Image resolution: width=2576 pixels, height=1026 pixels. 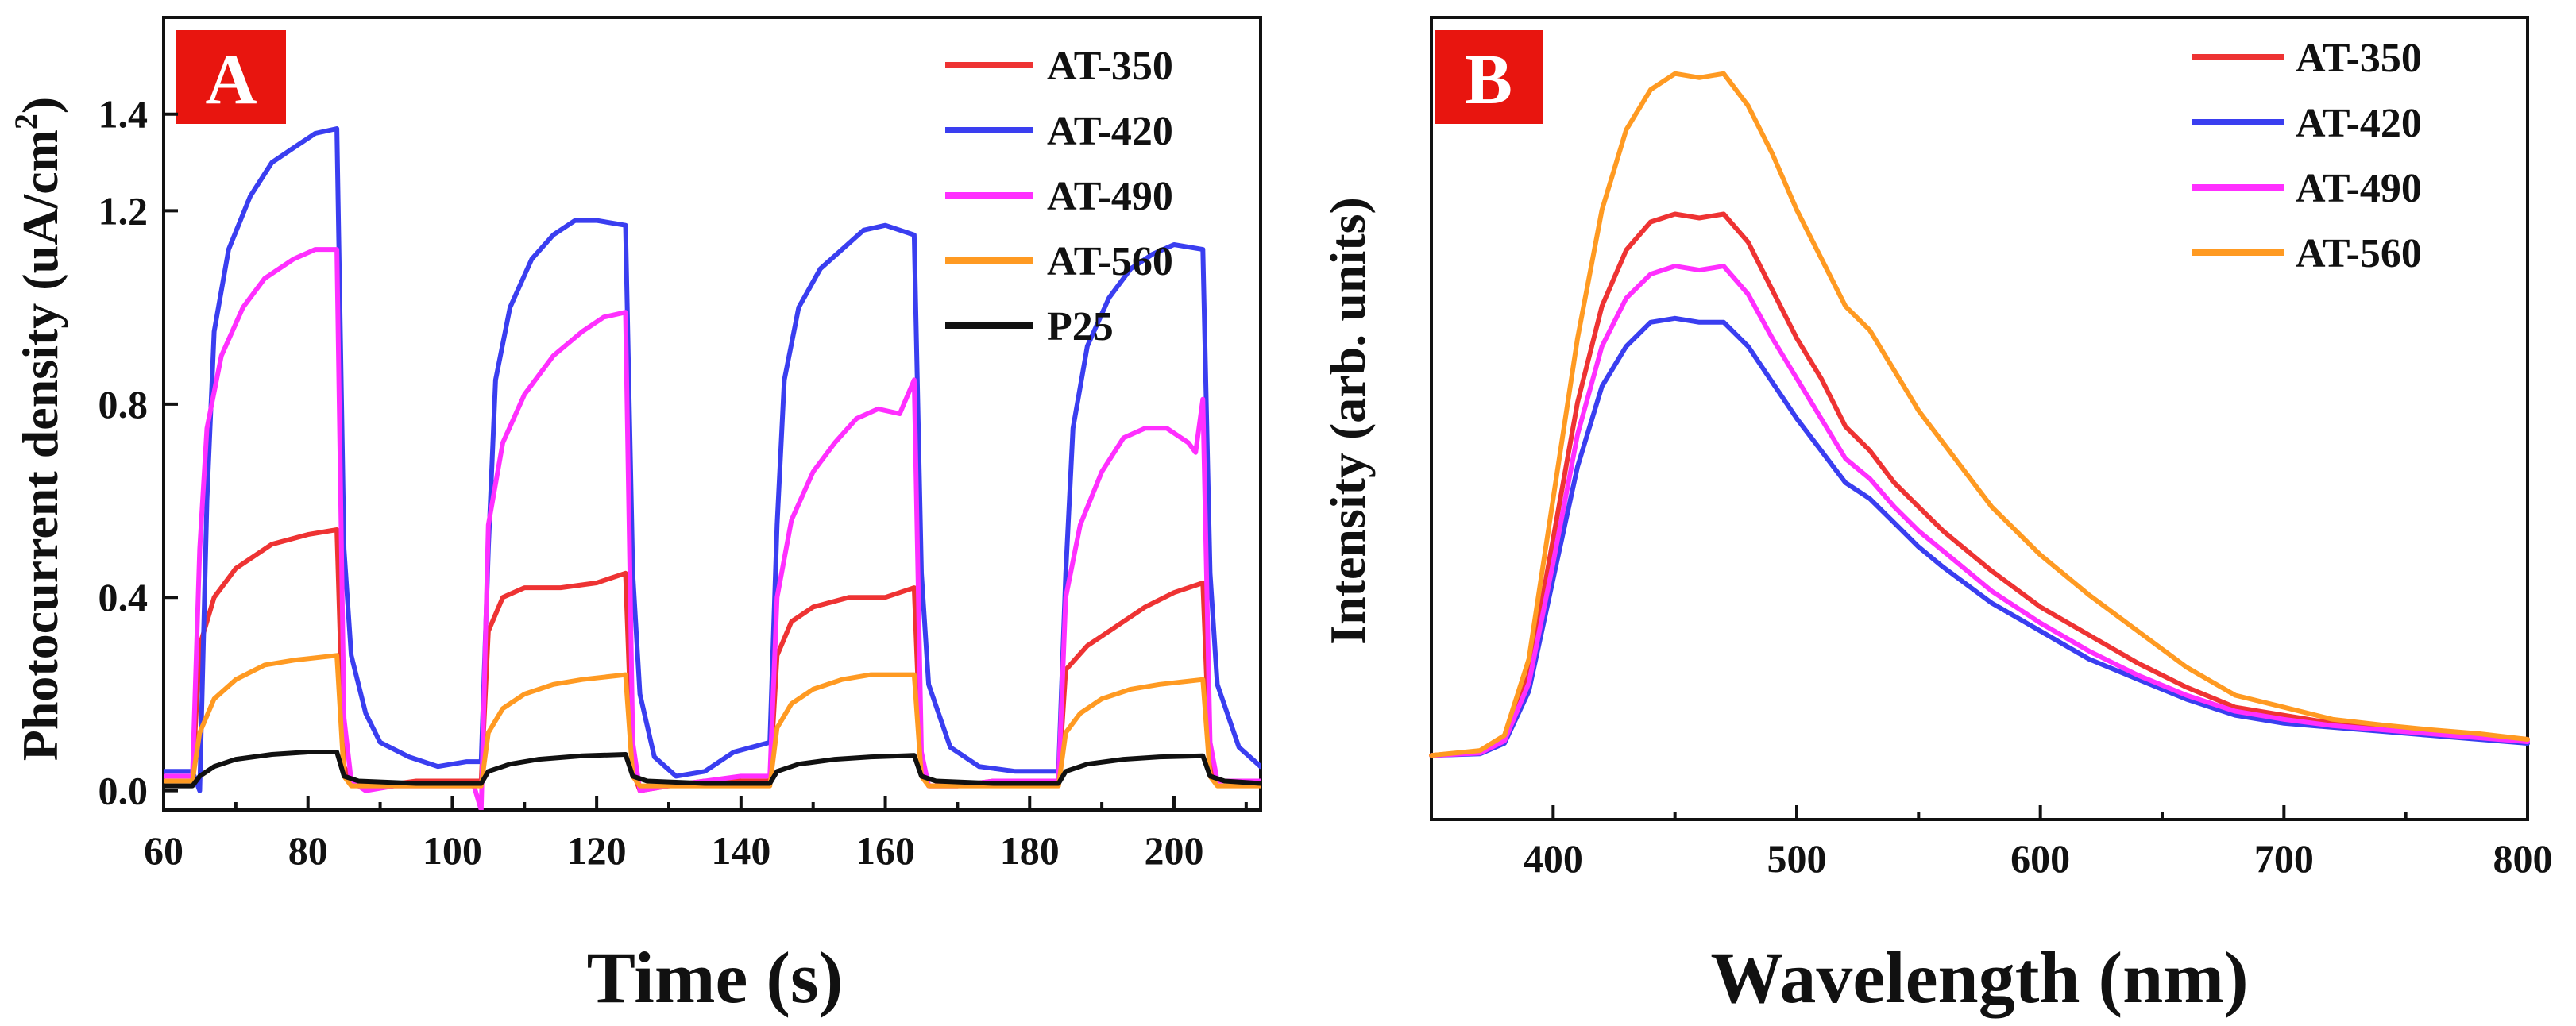 I want to click on panel-a-letter: A, so click(x=231, y=79).